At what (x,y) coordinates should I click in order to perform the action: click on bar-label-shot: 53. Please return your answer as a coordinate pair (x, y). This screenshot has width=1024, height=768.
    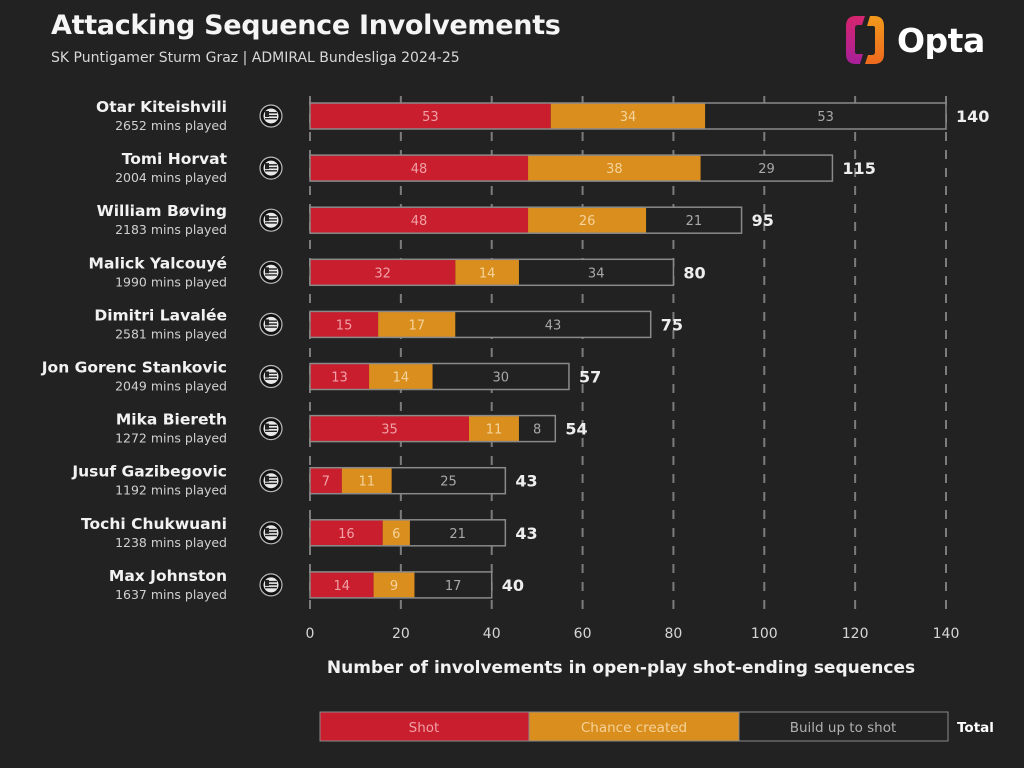
    Looking at the image, I should click on (430, 117).